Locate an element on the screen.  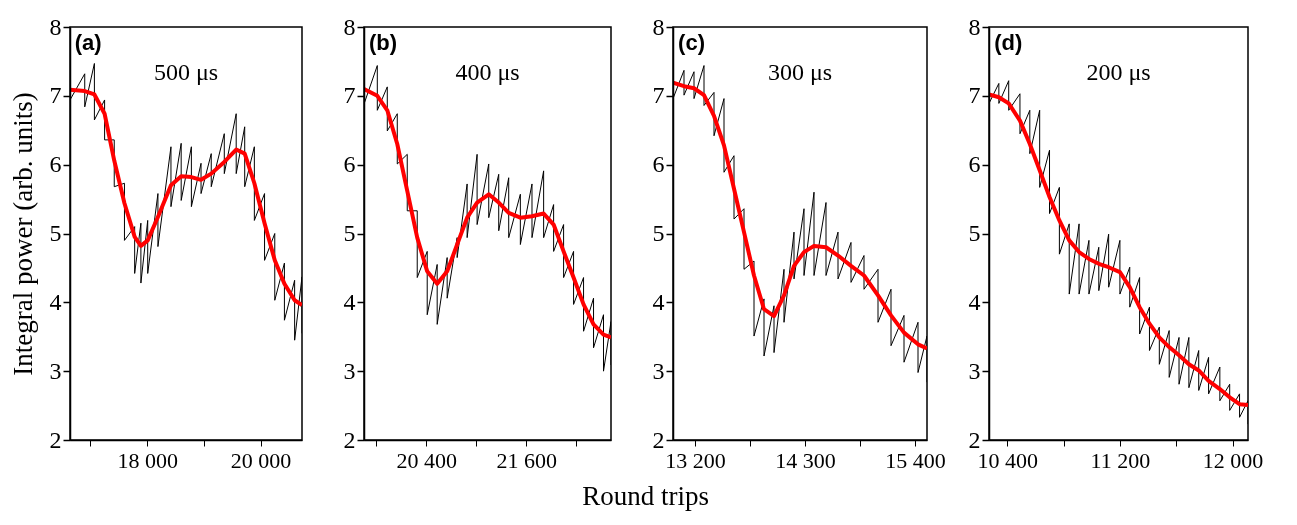
x-tick-label: 20 400 is located at coordinates (427, 460).